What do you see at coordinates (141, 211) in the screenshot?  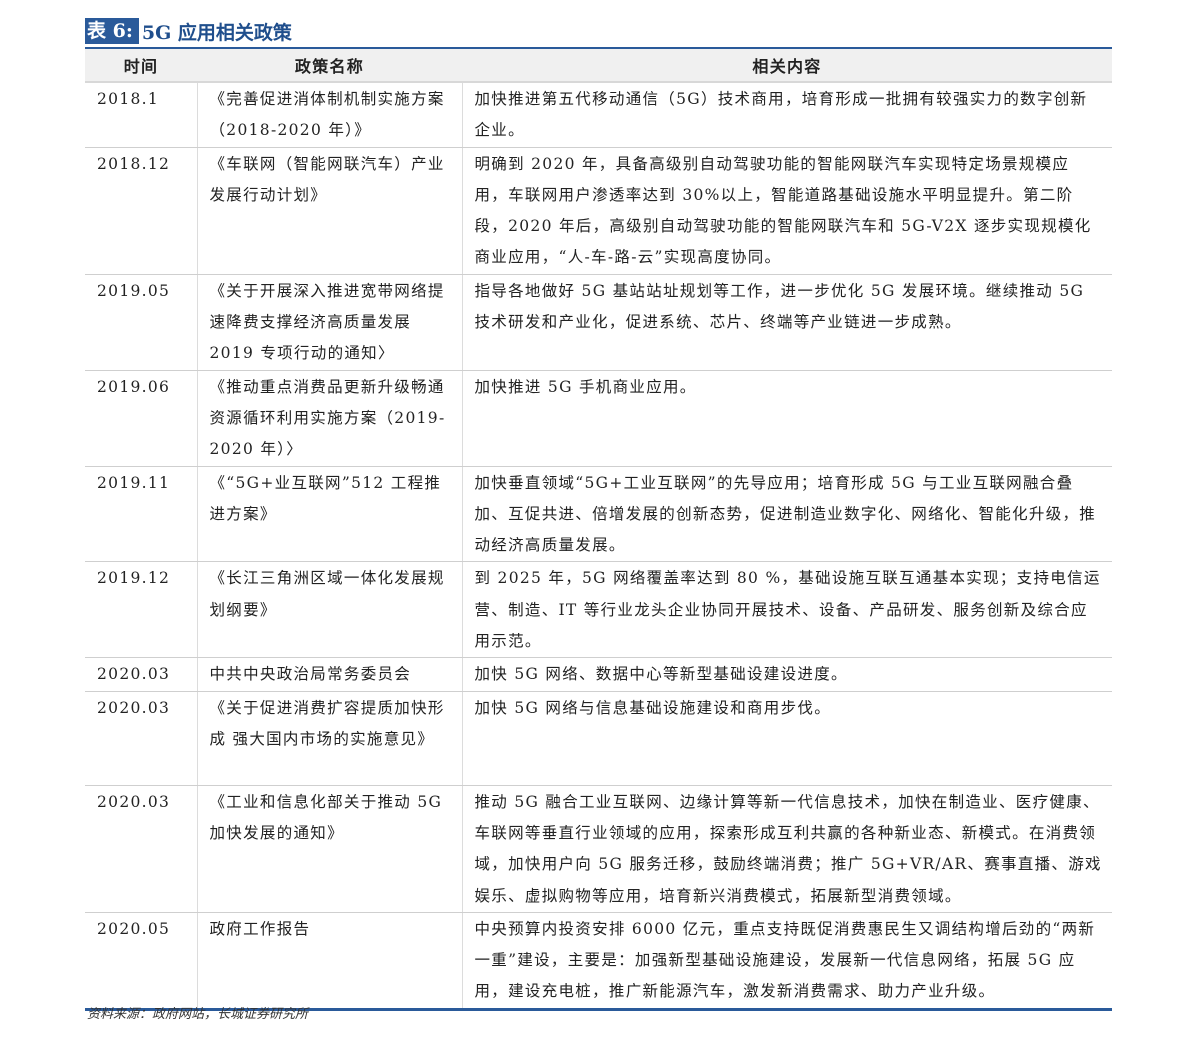 I see `cell-time: 2018.12` at bounding box center [141, 211].